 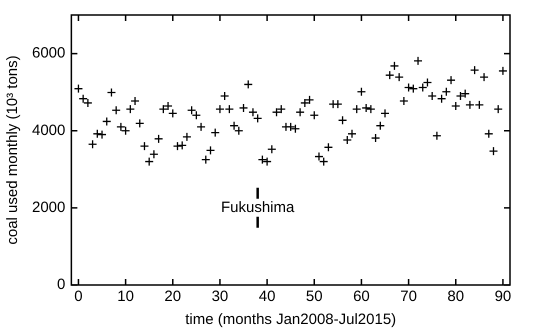 What do you see at coordinates (267, 297) in the screenshot?
I see `x-tick-label: 40` at bounding box center [267, 297].